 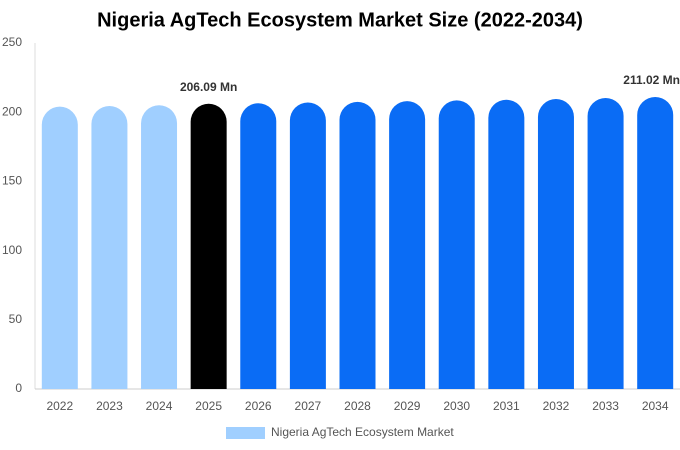 What do you see at coordinates (506, 406) in the screenshot?
I see `x-tick-label: 2031` at bounding box center [506, 406].